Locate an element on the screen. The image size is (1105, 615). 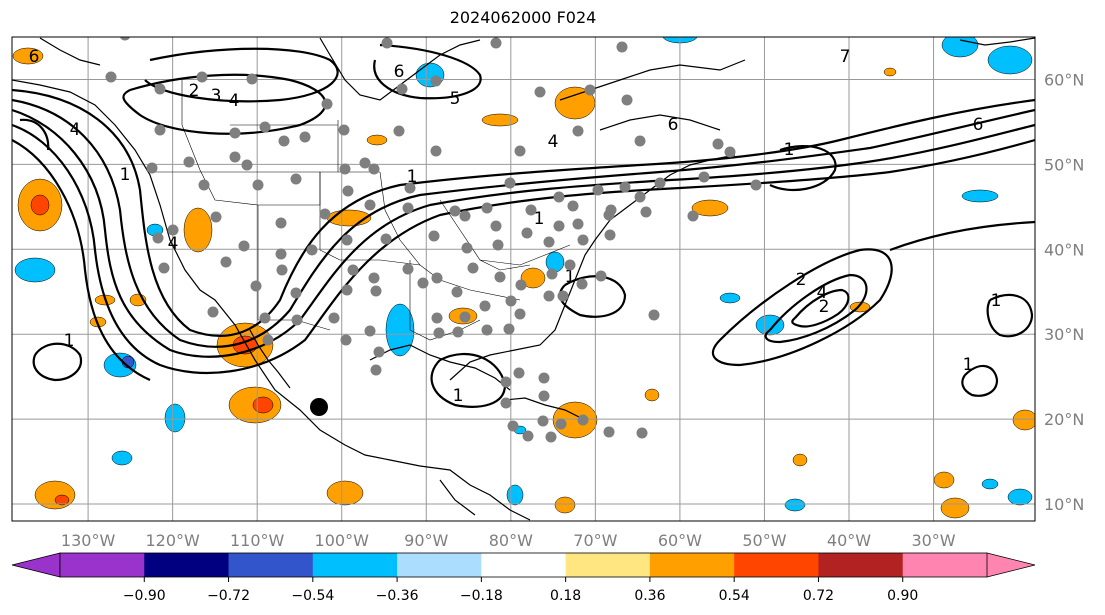
latitude-labels: 60°N 50°N 40°N 30°N 20°N 10°N is located at coordinates (1064, 292).